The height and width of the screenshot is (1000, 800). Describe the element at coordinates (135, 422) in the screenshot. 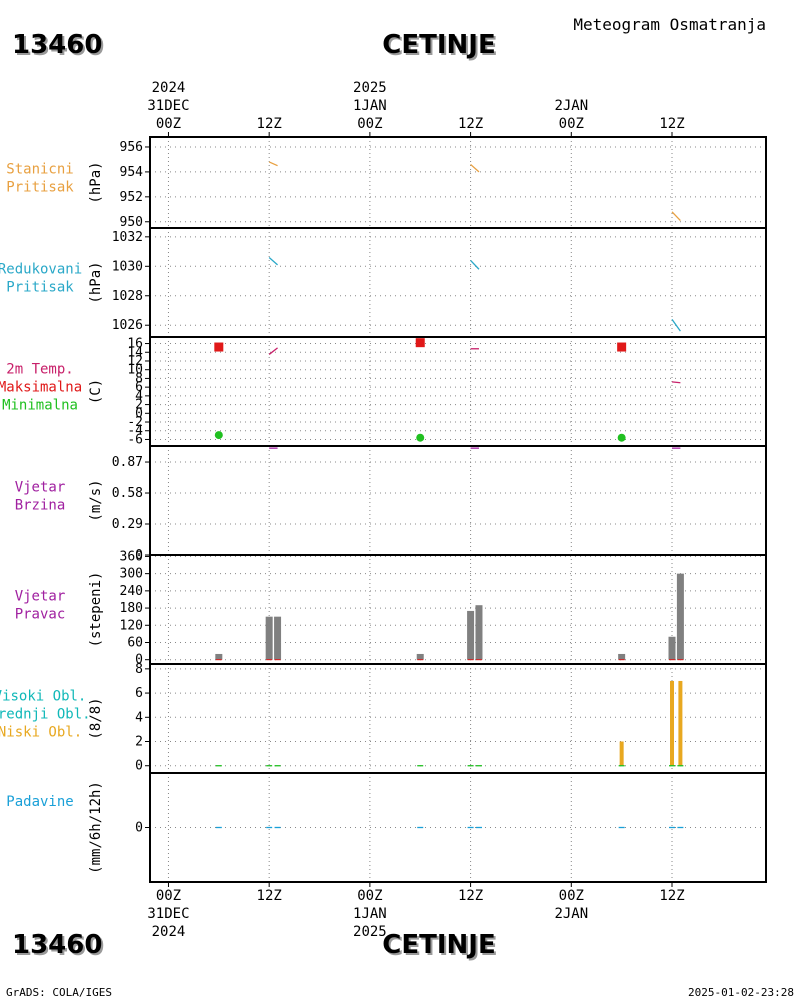

I see `y-tick-label: -2` at that location.